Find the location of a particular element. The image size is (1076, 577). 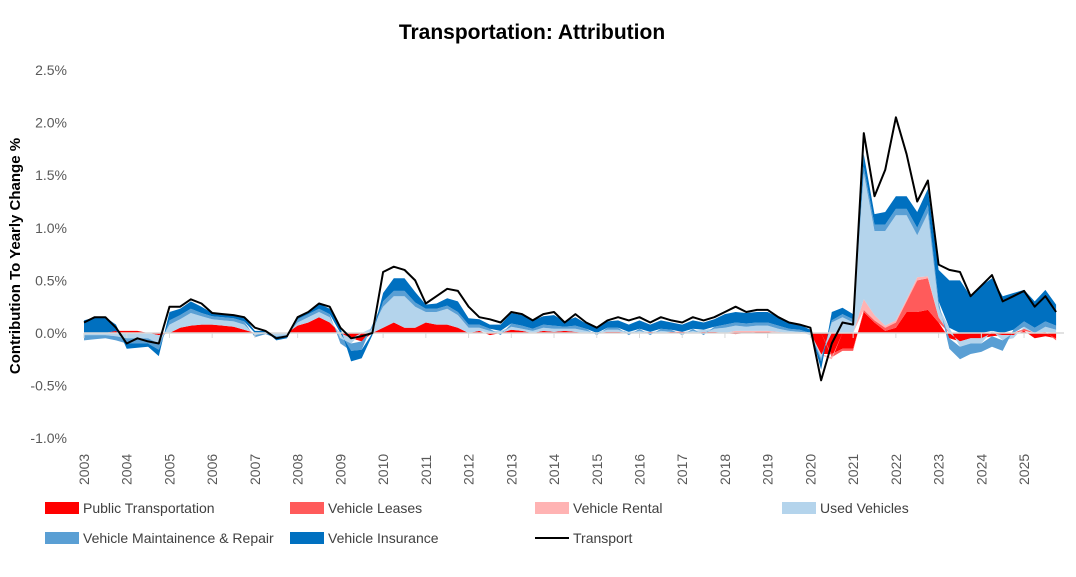

legend-item: Vehicle Insurance is located at coordinates (364, 538).